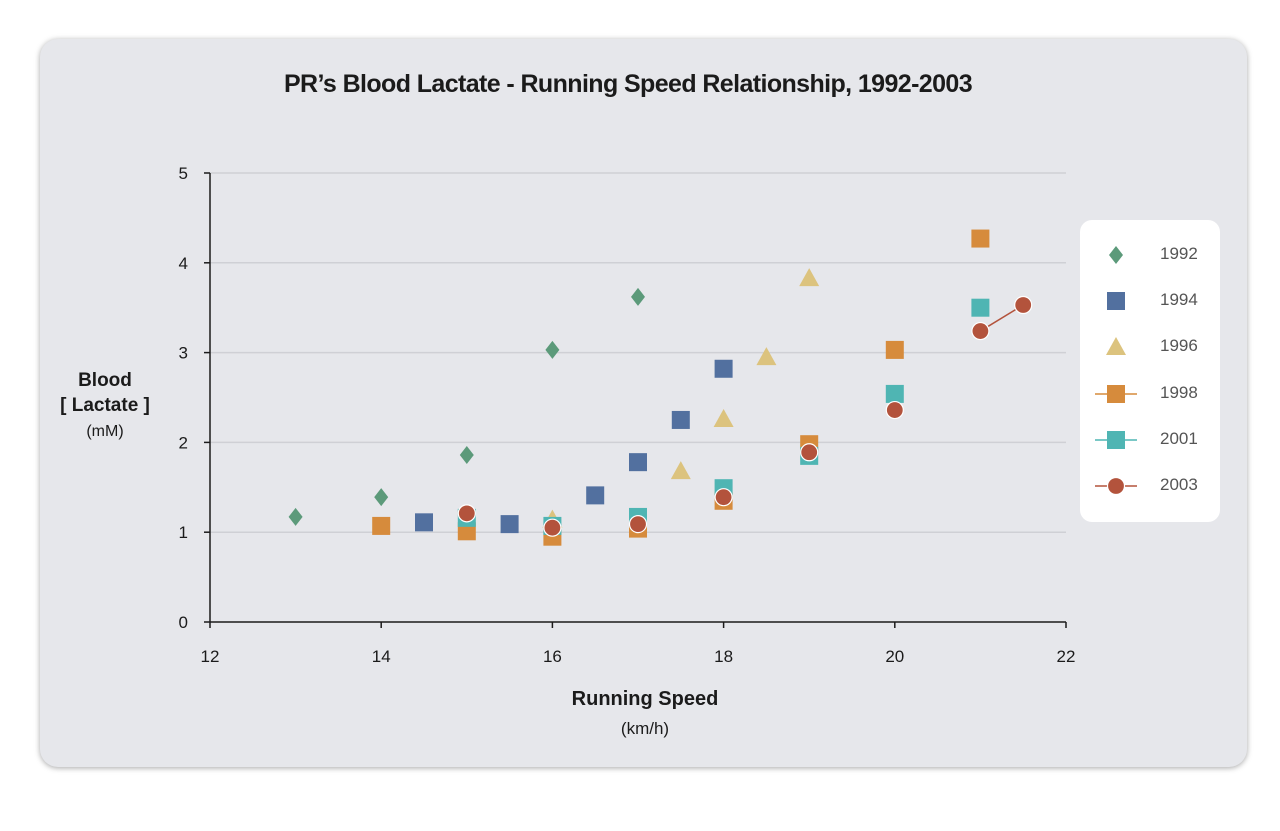  I want to click on x-tick-label: 14, so click(381, 656).